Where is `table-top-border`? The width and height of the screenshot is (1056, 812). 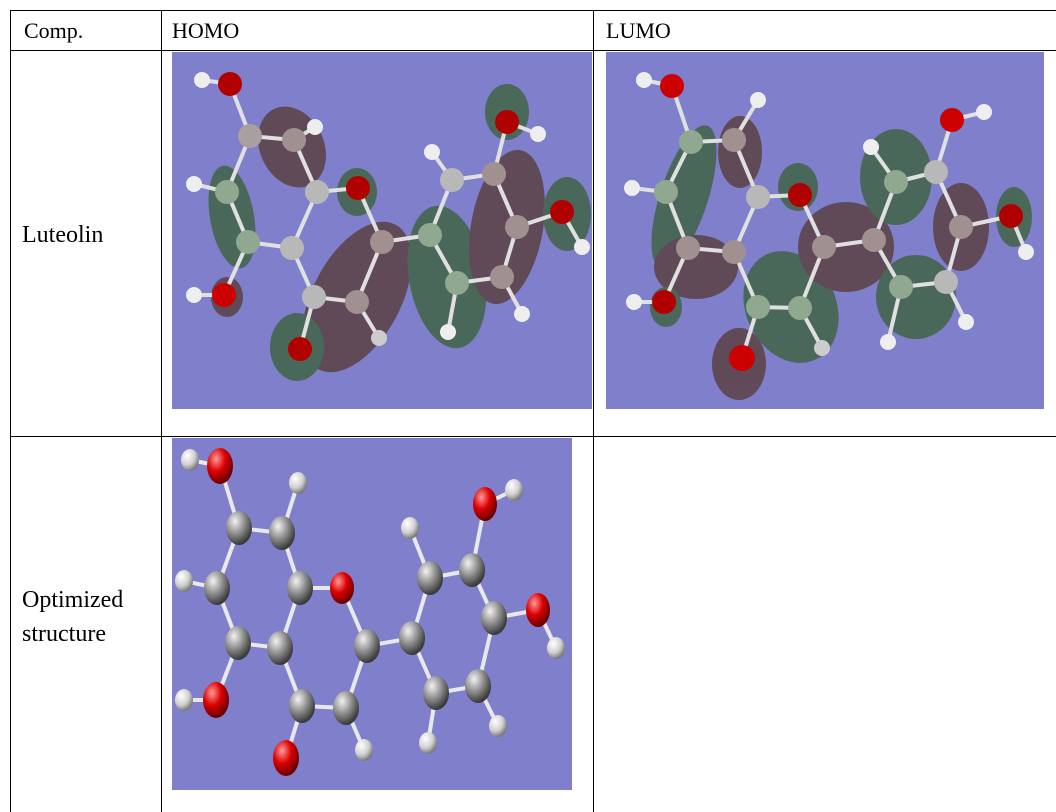
table-top-border is located at coordinates (533, 10).